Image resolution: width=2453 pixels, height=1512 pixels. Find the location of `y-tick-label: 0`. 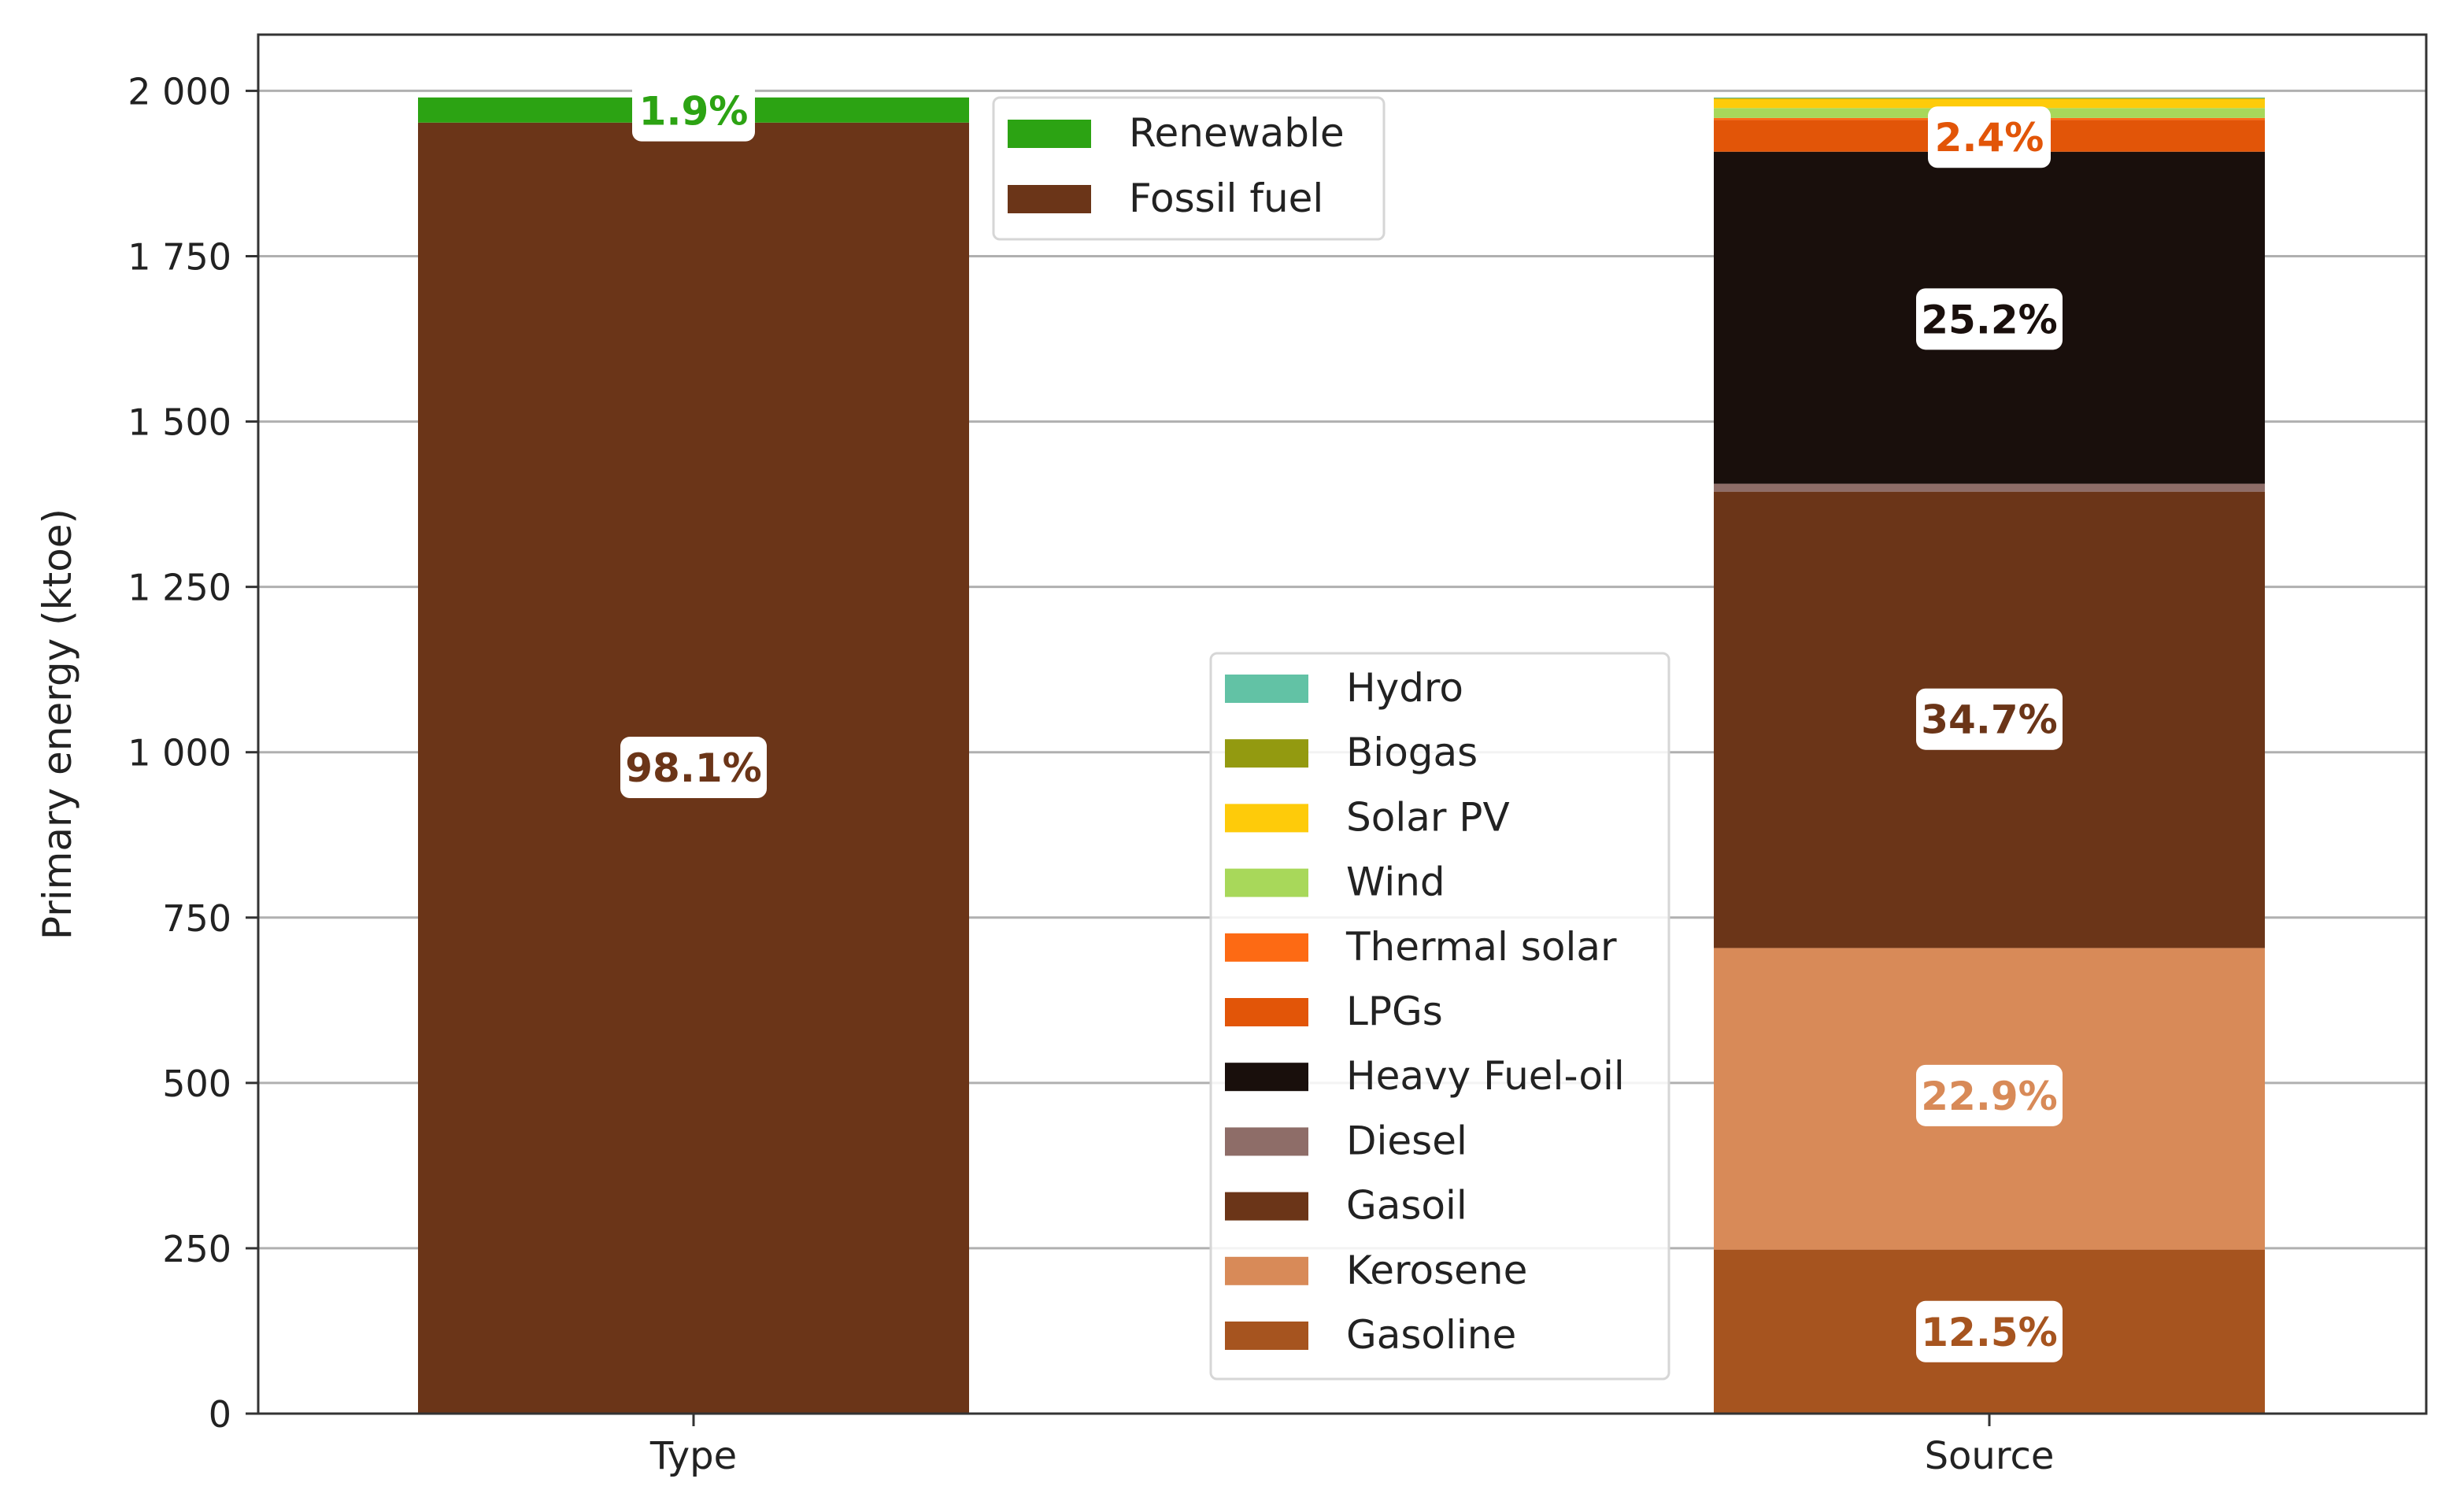

y-tick-label: 0 is located at coordinates (220, 1415).